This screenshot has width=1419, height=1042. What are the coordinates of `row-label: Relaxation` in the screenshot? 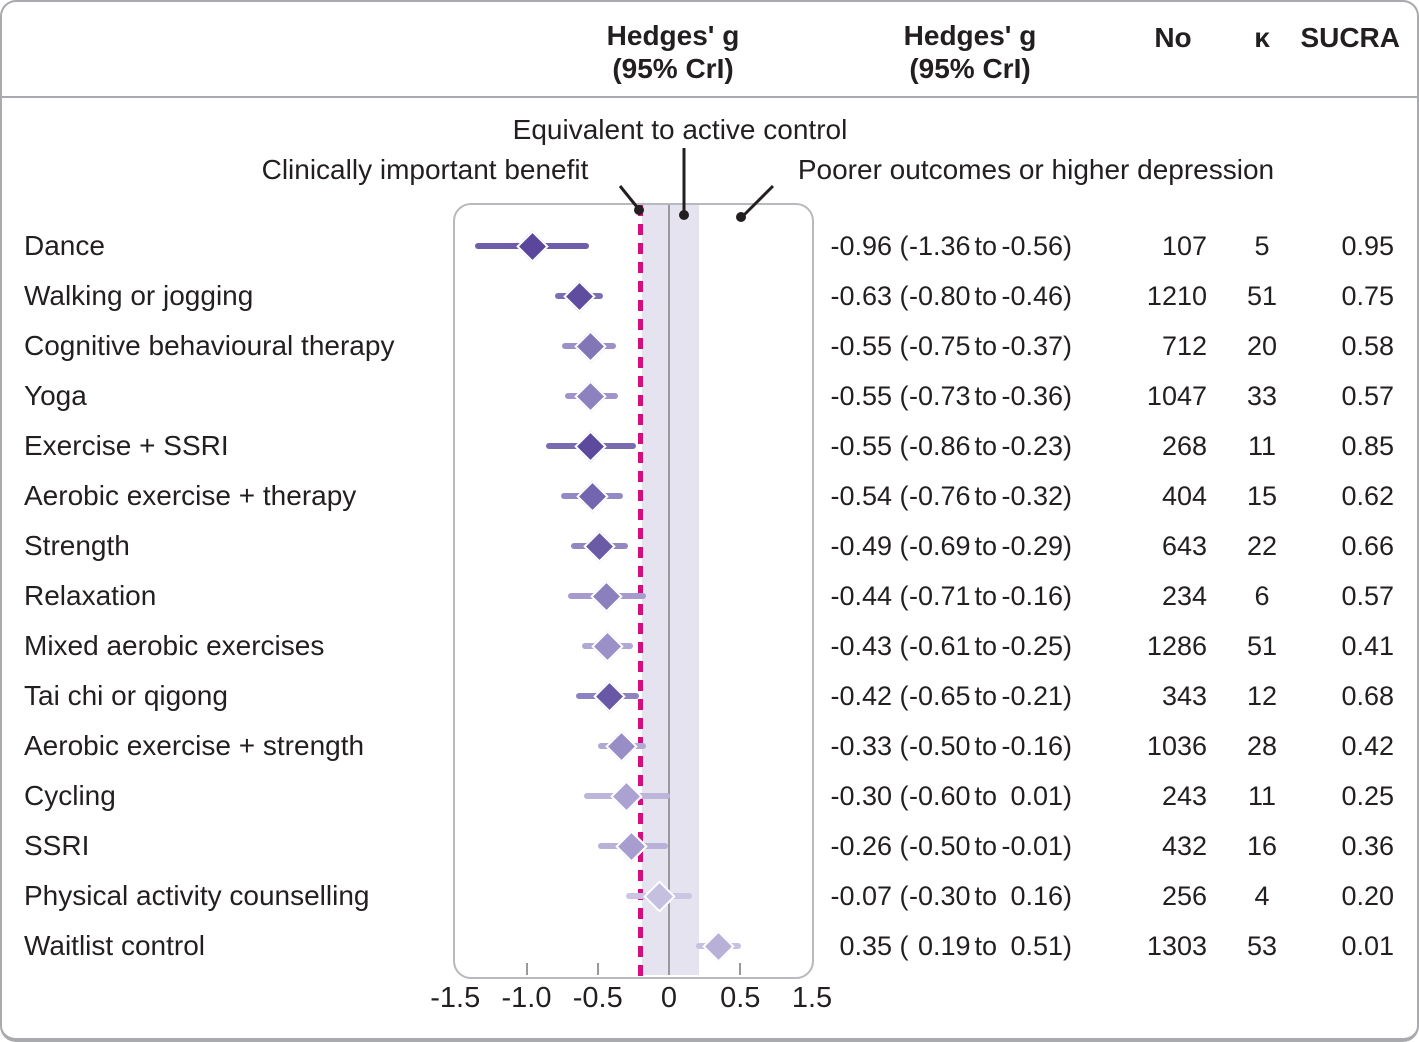 It's located at (90, 595).